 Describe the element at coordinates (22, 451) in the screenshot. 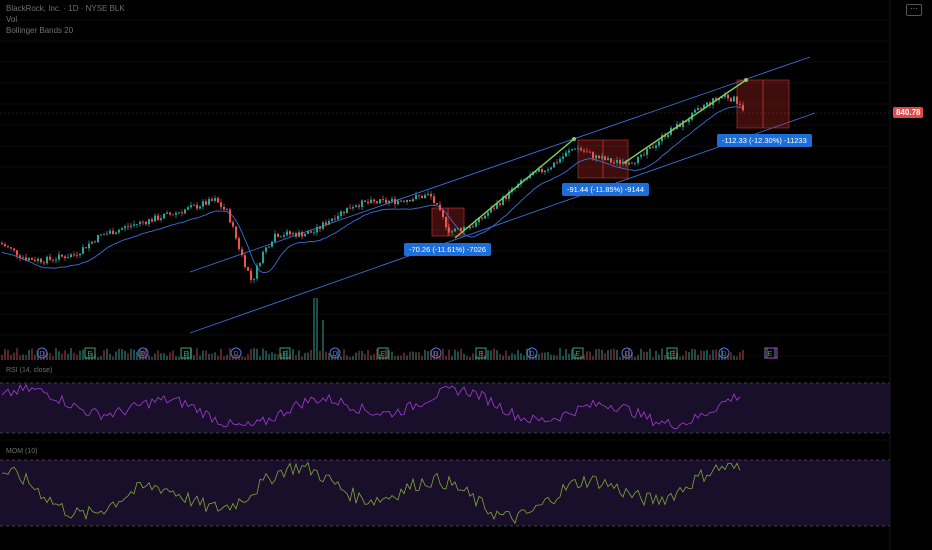

I see `mom-label: MOM (10)` at that location.